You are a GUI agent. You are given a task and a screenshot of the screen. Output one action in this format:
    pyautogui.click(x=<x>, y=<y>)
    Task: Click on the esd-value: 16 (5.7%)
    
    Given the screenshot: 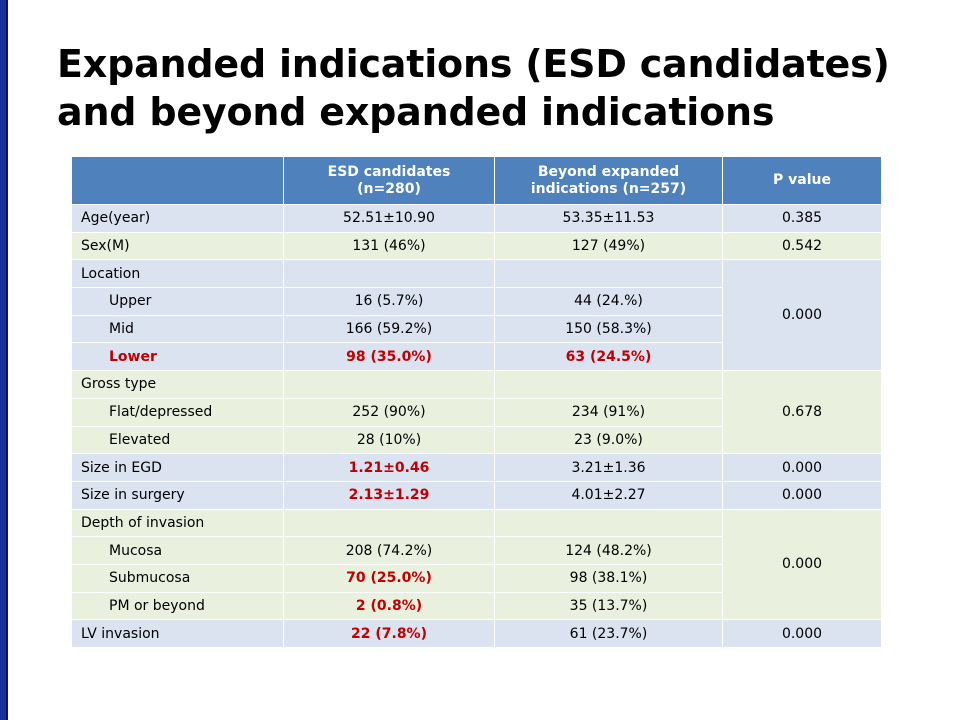 What is the action you would take?
    pyautogui.click(x=389, y=301)
    